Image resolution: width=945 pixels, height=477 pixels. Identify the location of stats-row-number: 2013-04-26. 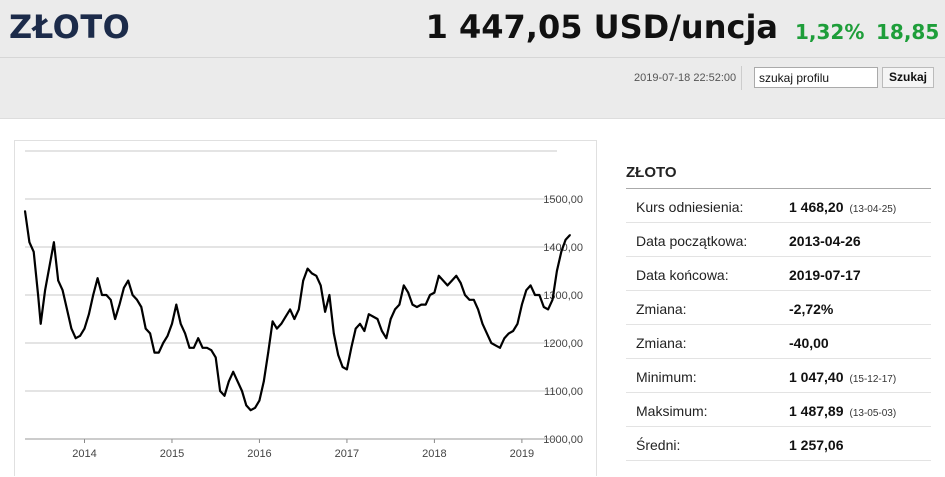
(825, 241).